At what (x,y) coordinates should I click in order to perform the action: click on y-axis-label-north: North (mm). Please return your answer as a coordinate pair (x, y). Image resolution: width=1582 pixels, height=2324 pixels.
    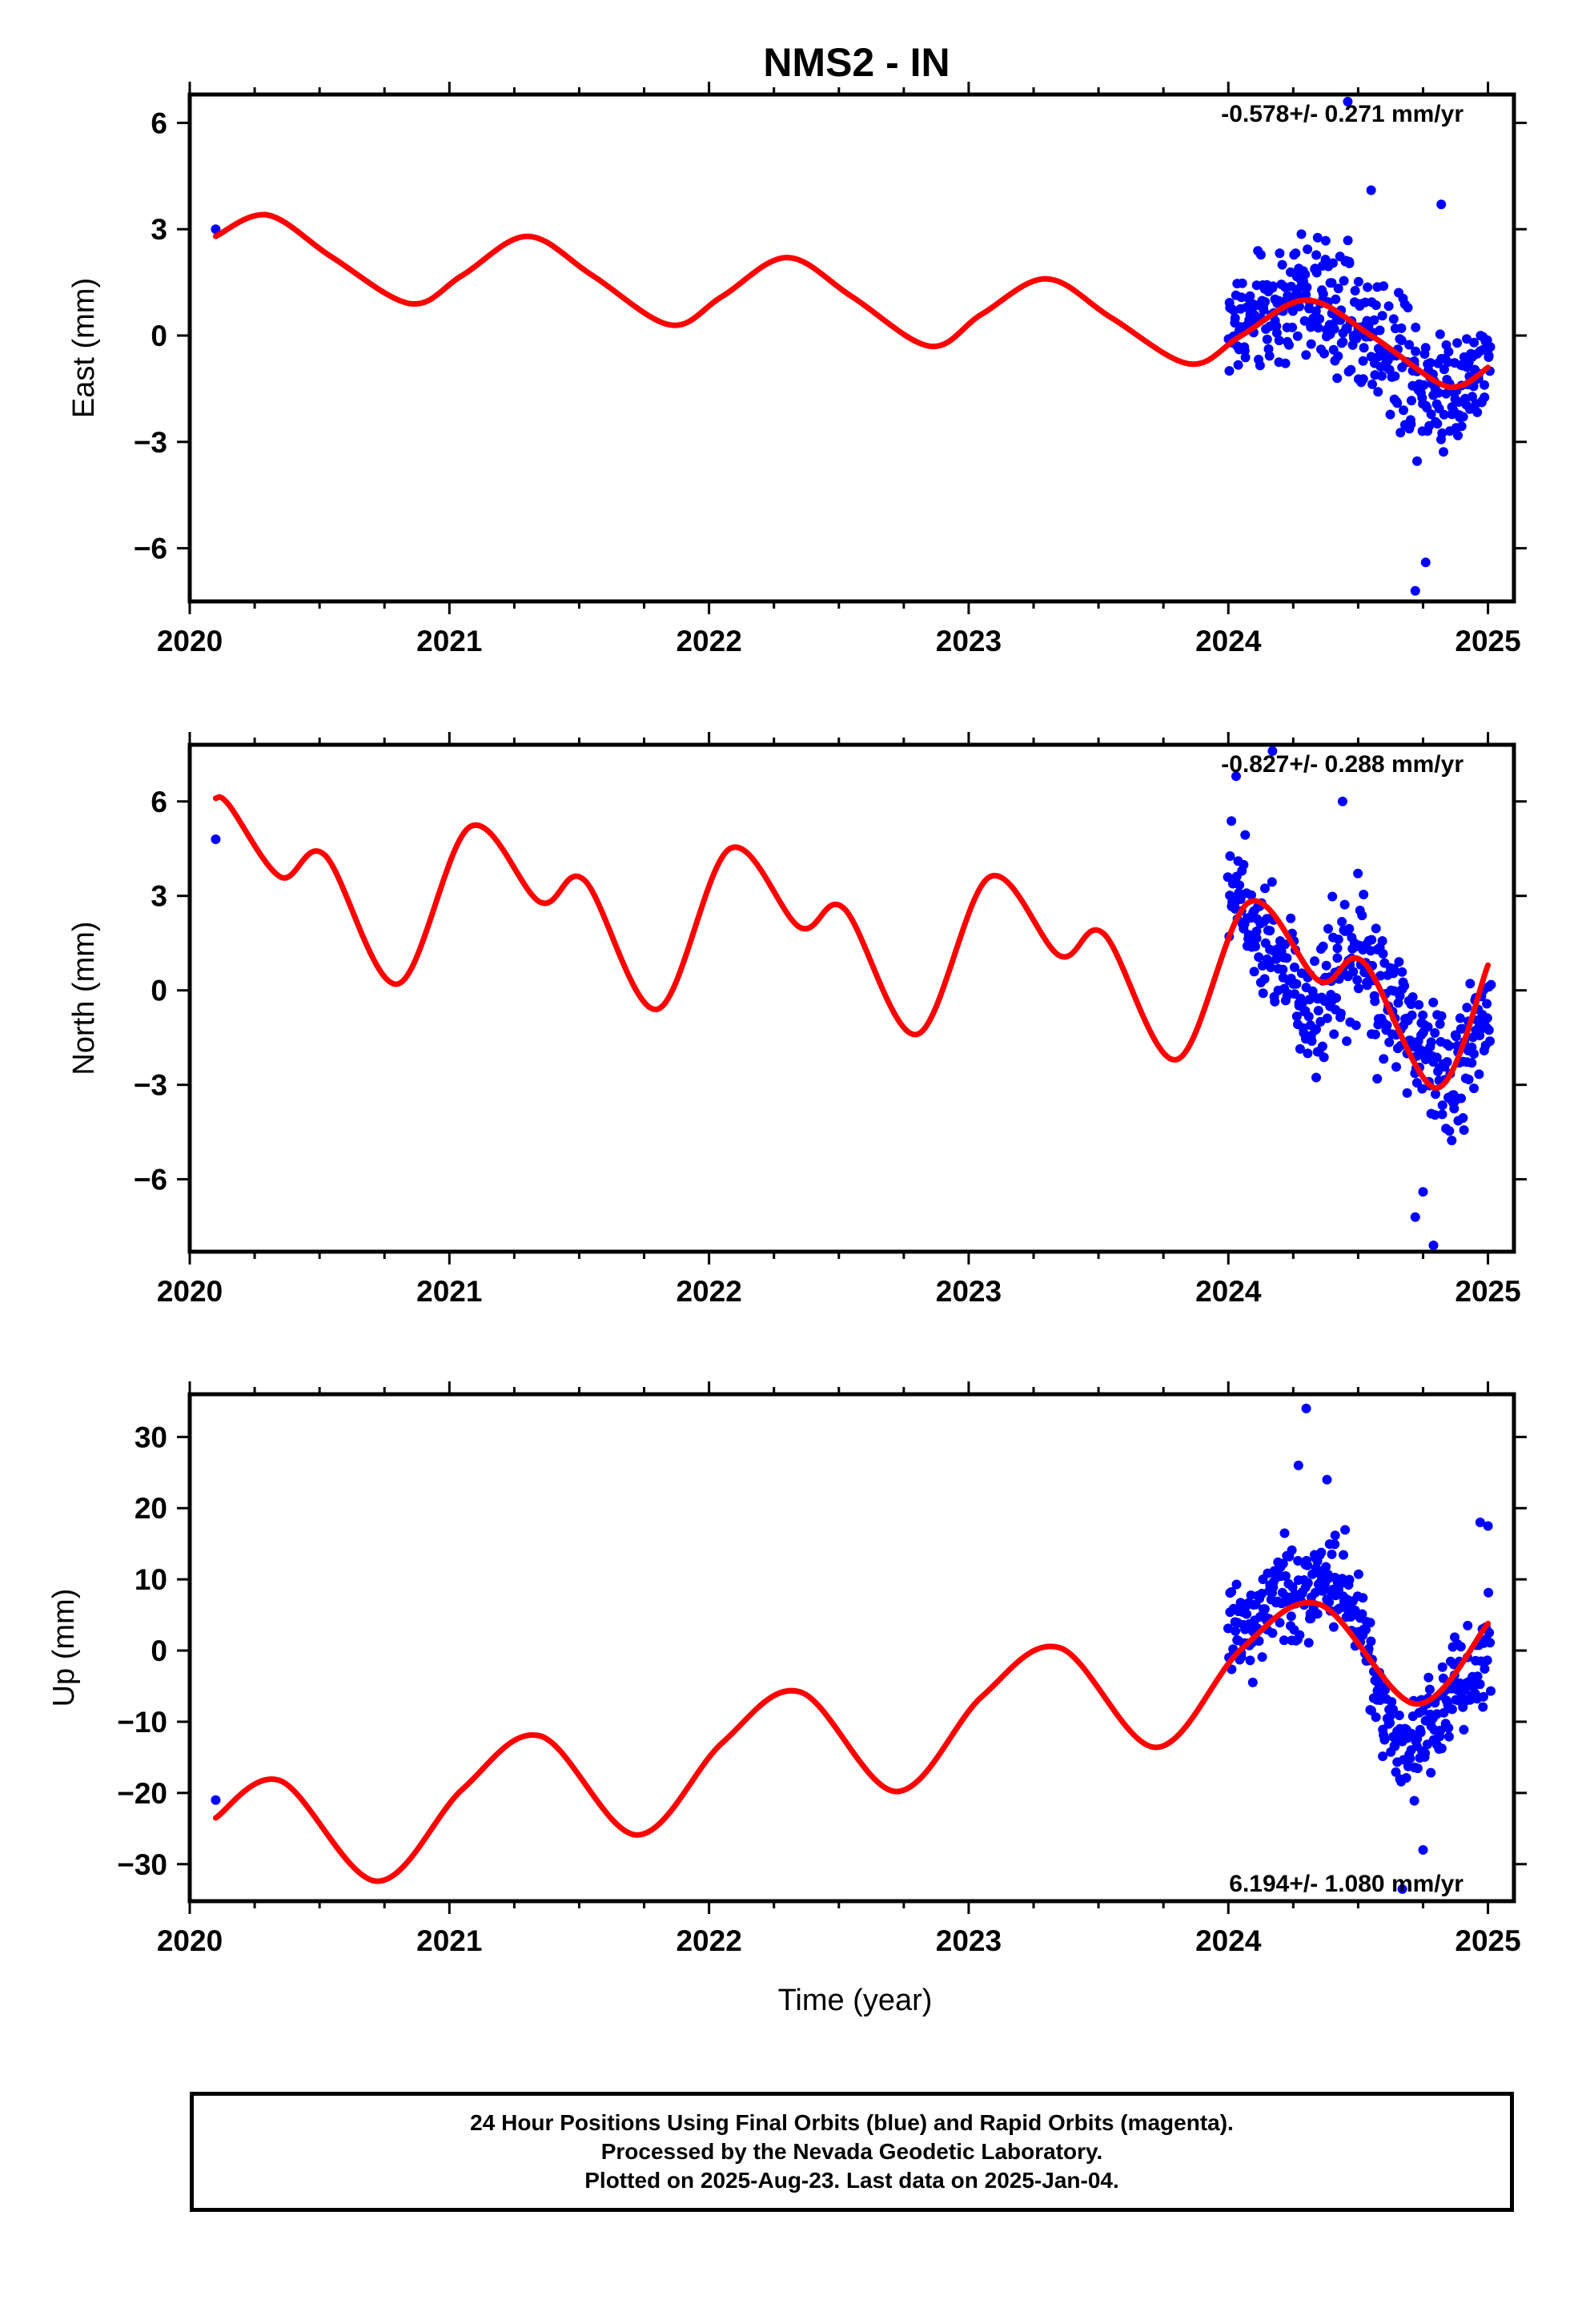
    Looking at the image, I should click on (84, 998).